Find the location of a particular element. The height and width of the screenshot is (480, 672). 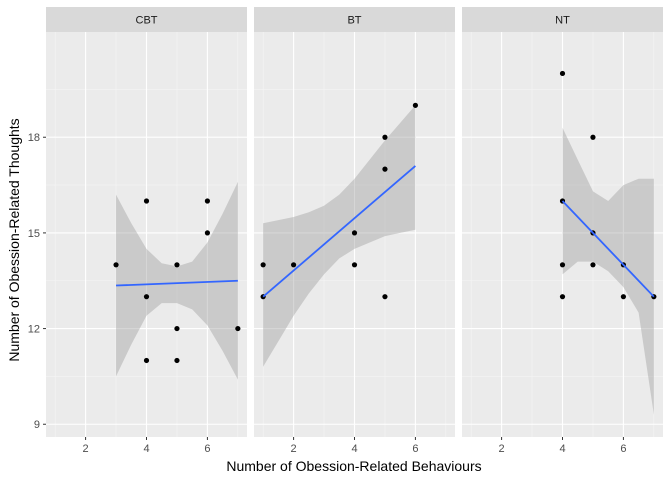

facet-strip-label: NT is located at coordinates (562, 21).